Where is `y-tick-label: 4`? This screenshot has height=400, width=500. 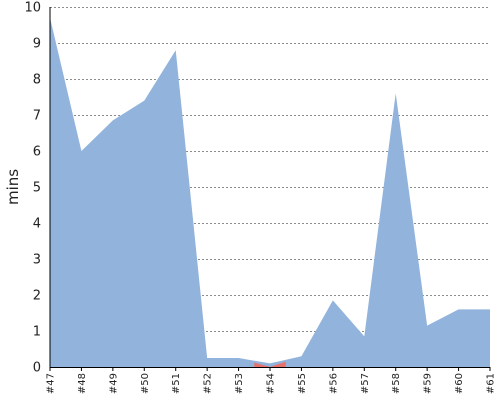
y-tick-label: 4 is located at coordinates (37, 224).